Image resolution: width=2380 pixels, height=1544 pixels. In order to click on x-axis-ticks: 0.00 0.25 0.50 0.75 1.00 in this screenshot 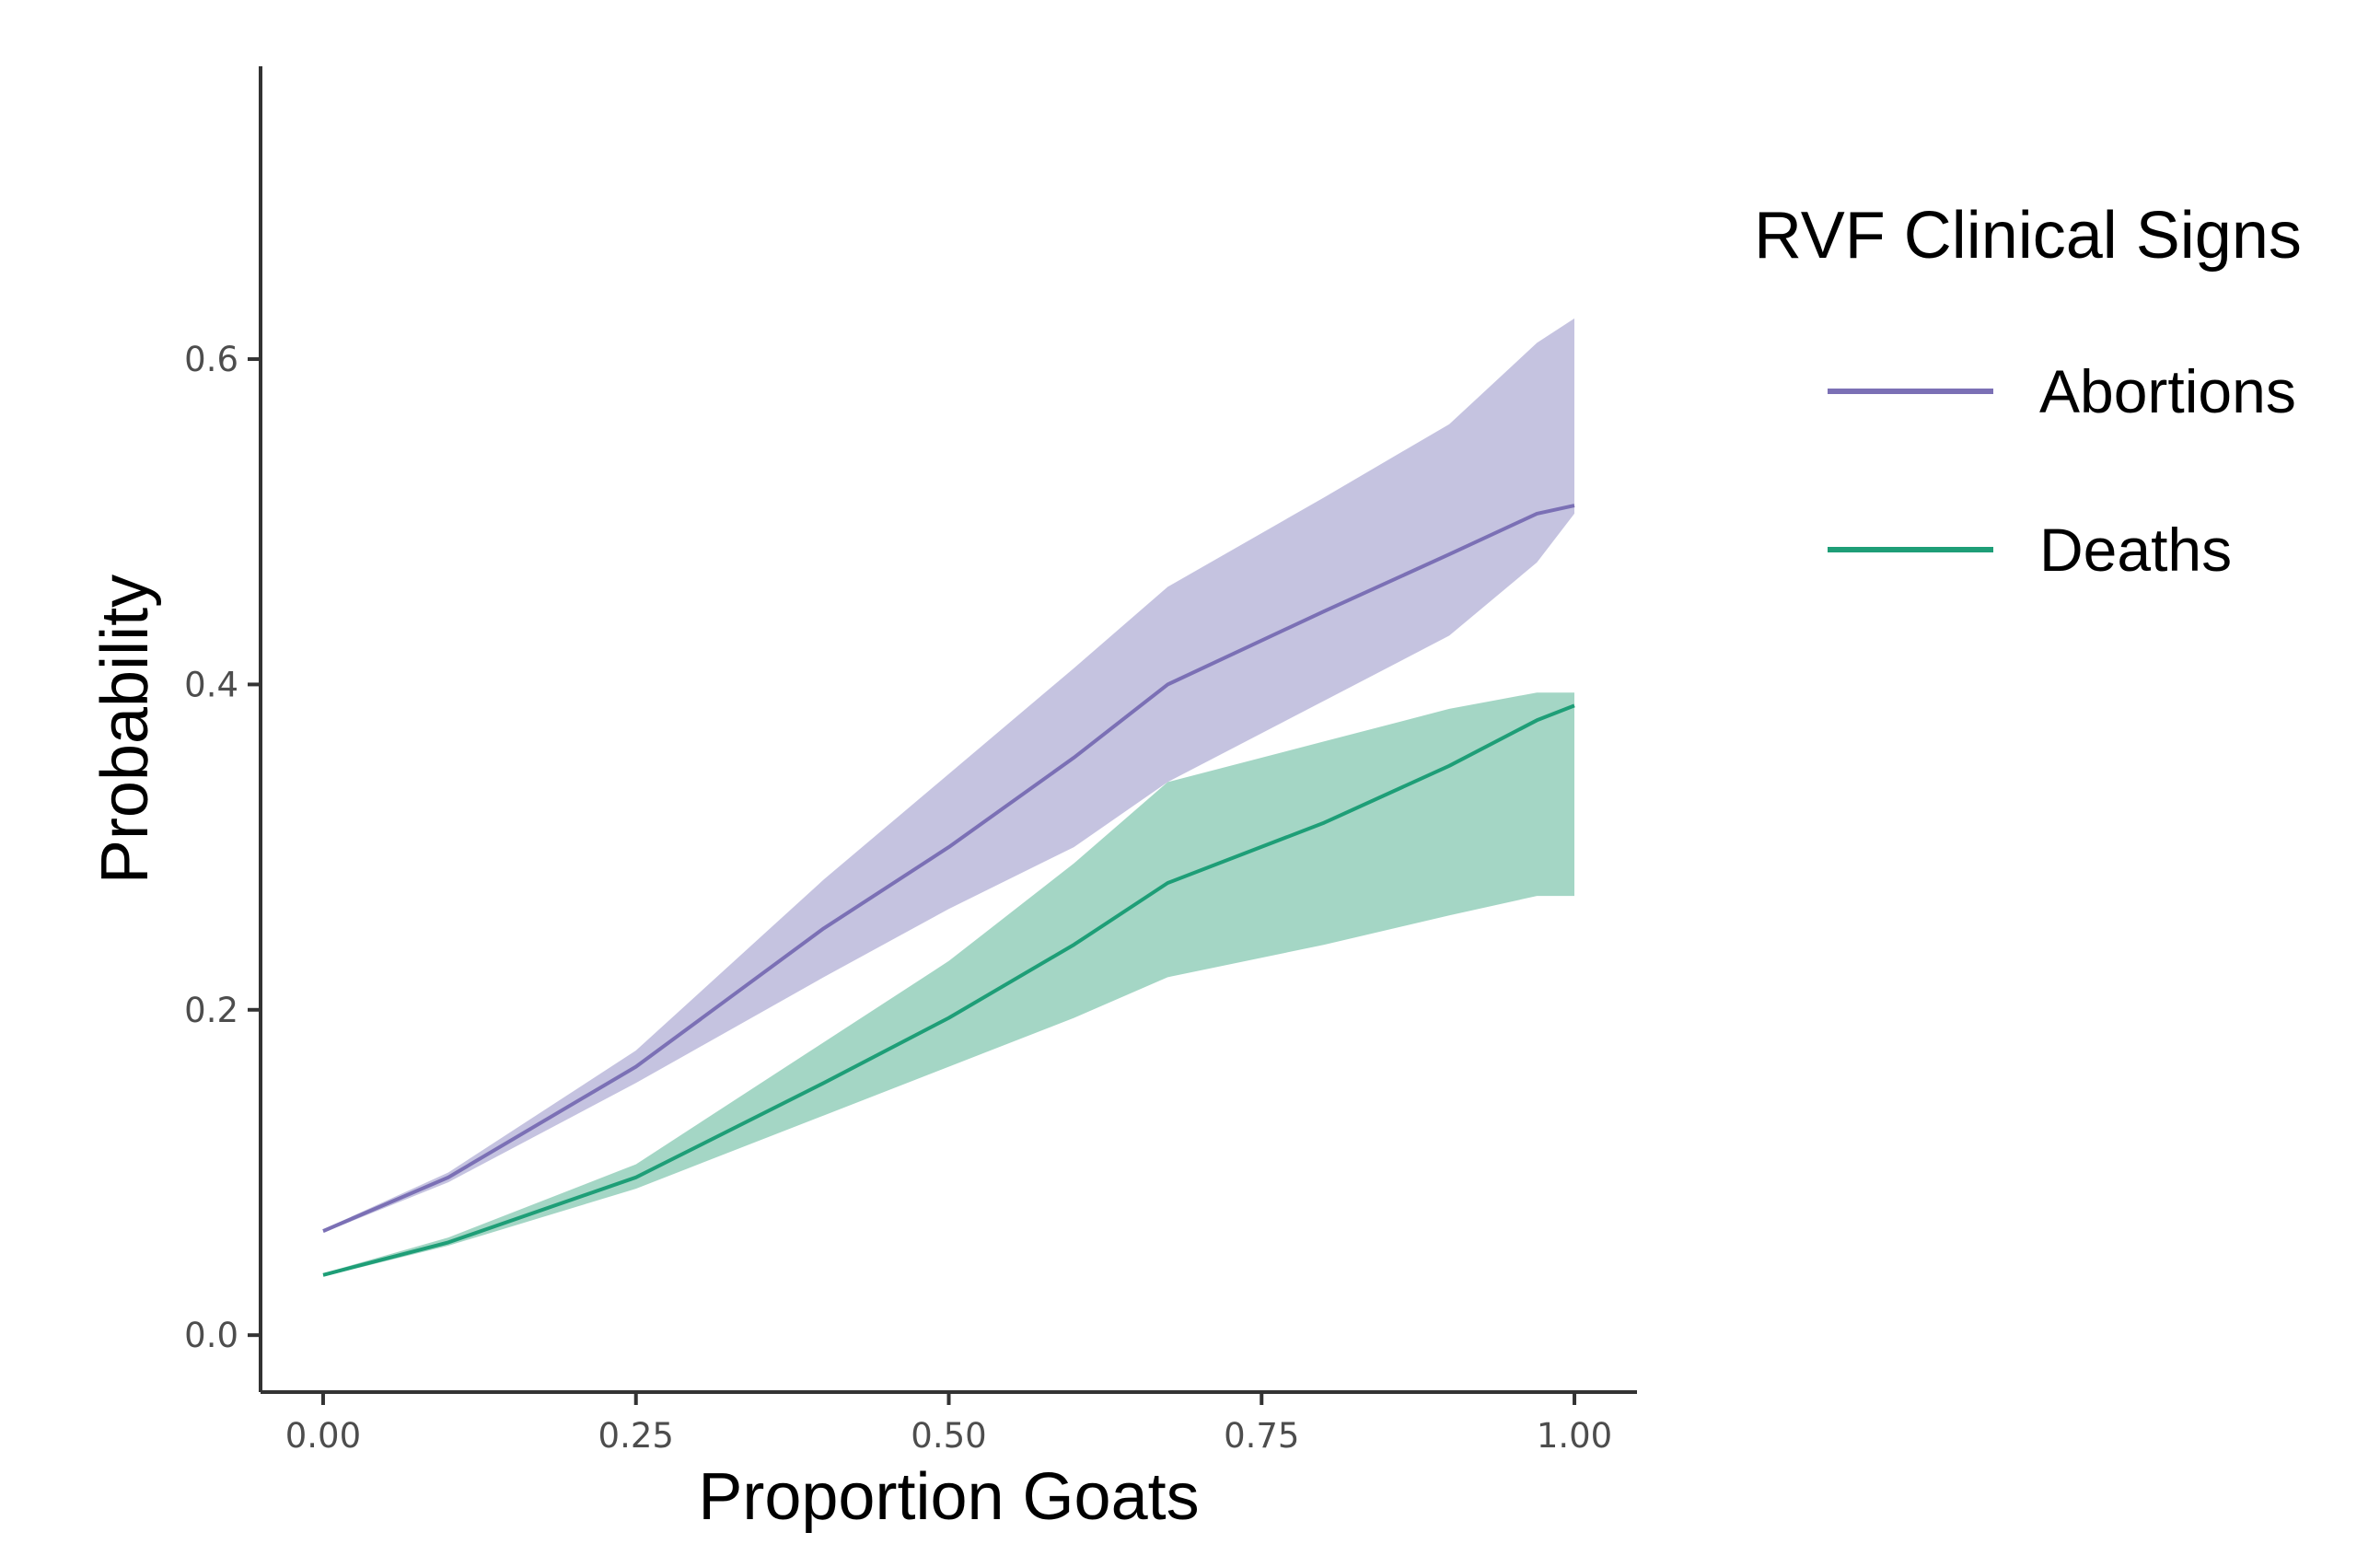, I will do `click(948, 1424)`.